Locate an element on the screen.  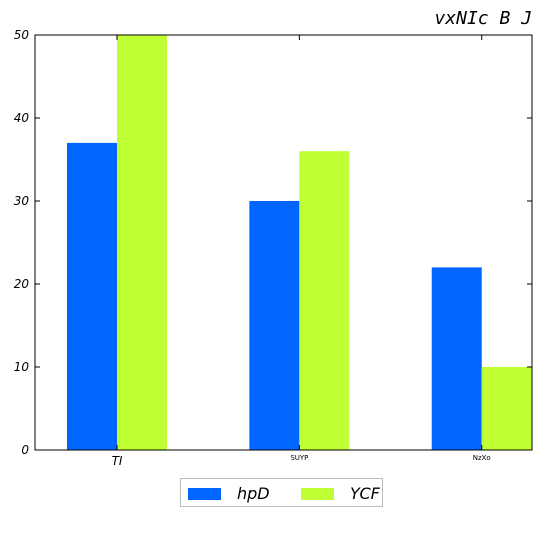
x-tick-label-suyp: SUYP is located at coordinates (299, 458).